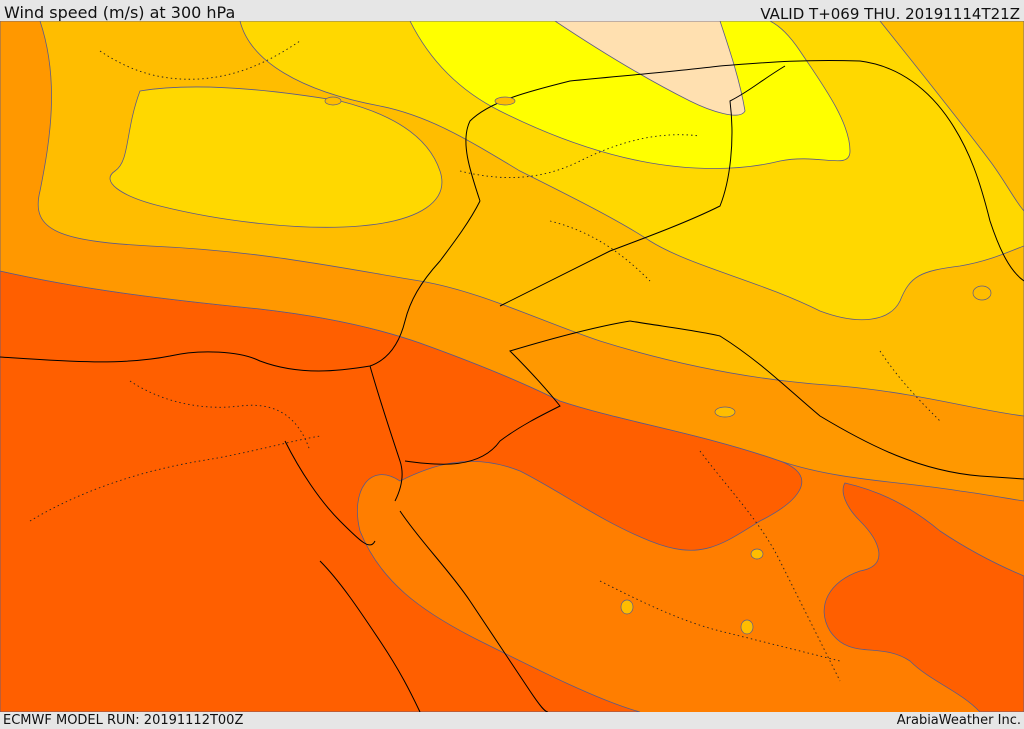 This screenshot has width=1024, height=729. I want to click on credit-label: ArabiaWeather Inc., so click(958, 720).